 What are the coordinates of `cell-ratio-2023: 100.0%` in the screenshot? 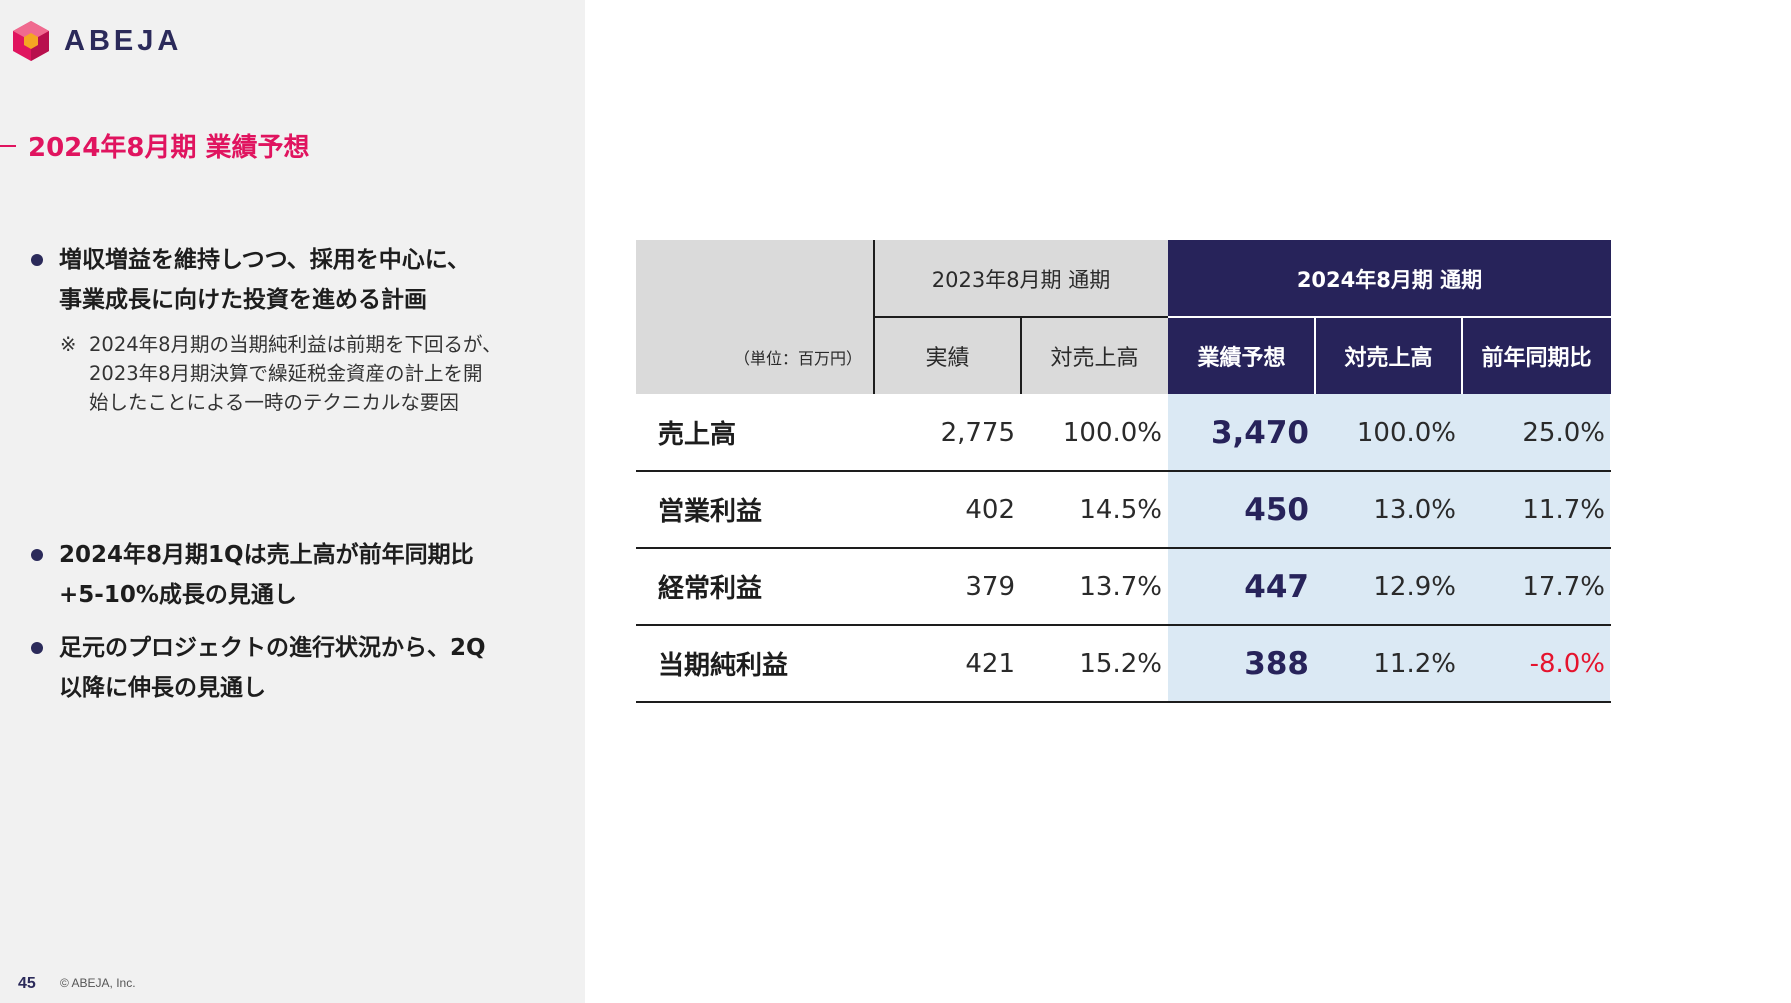 It's located at (1112, 432).